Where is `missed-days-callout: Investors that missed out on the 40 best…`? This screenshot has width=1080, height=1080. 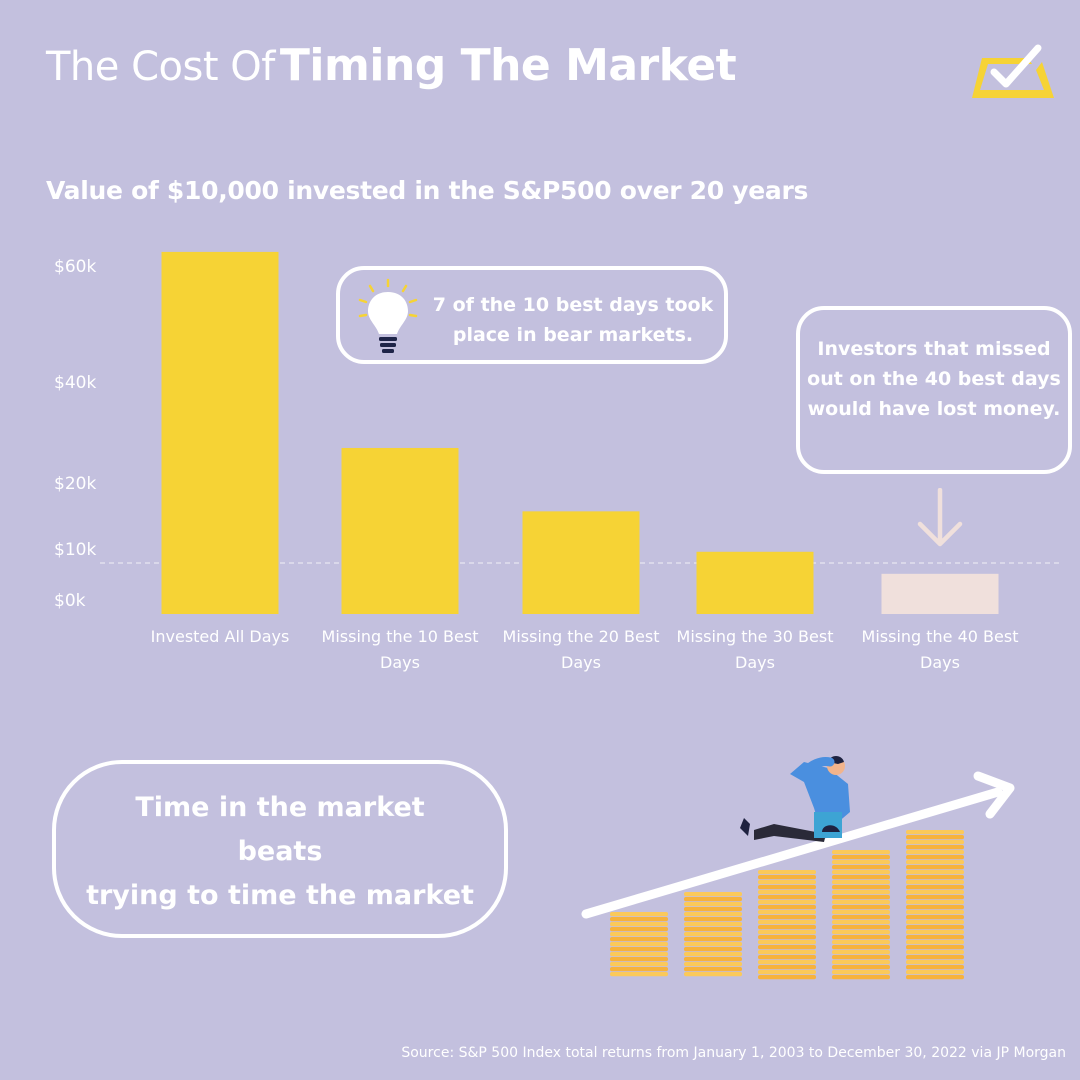 missed-days-callout: Investors that missed out on the 40 best… is located at coordinates (934, 390).